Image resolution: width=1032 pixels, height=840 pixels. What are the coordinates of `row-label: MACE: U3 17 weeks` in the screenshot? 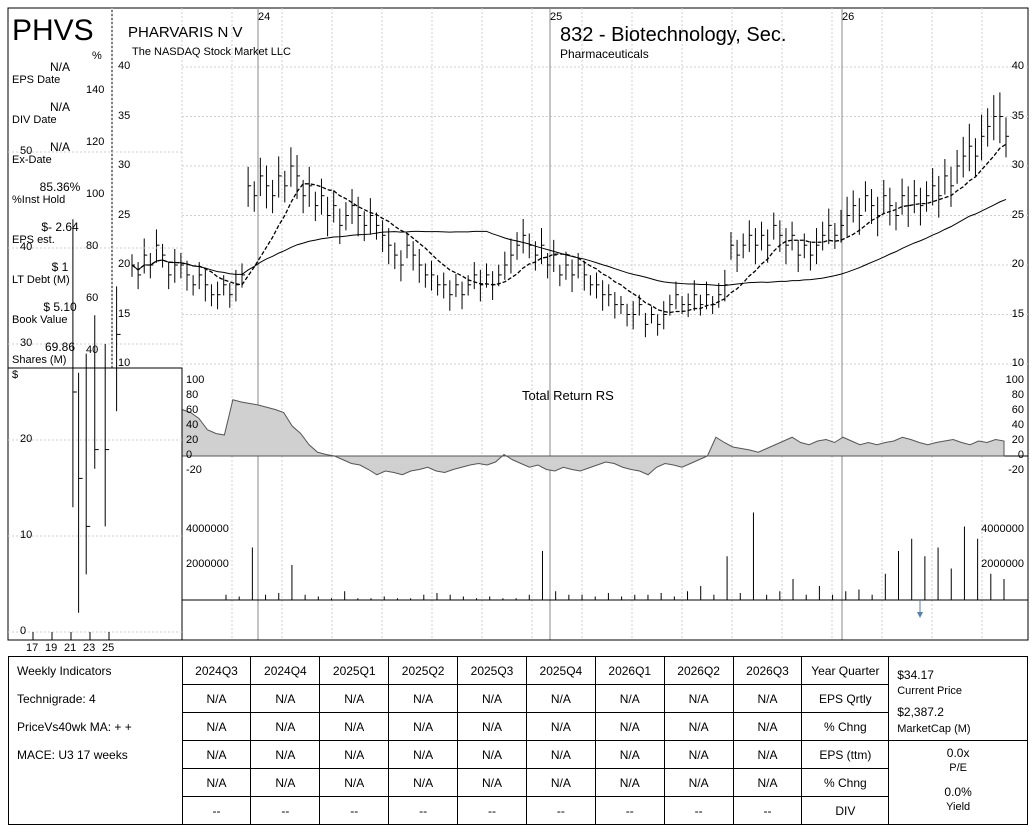 It's located at (95, 754).